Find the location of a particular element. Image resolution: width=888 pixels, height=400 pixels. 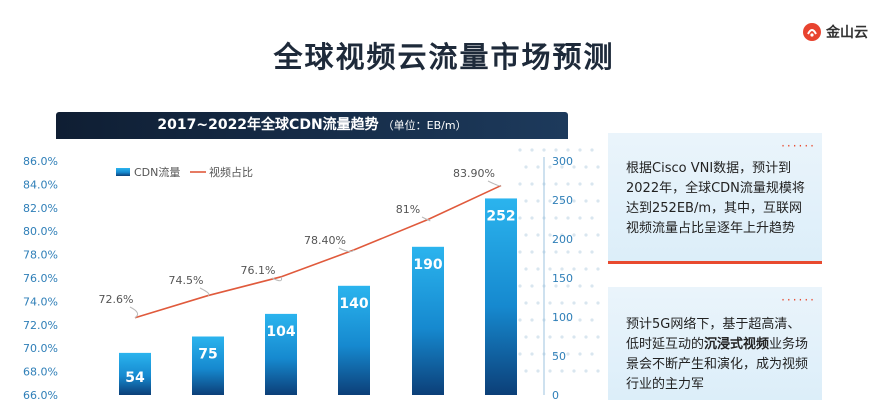

left-axis-tick: 84.0% is located at coordinates (40, 184).